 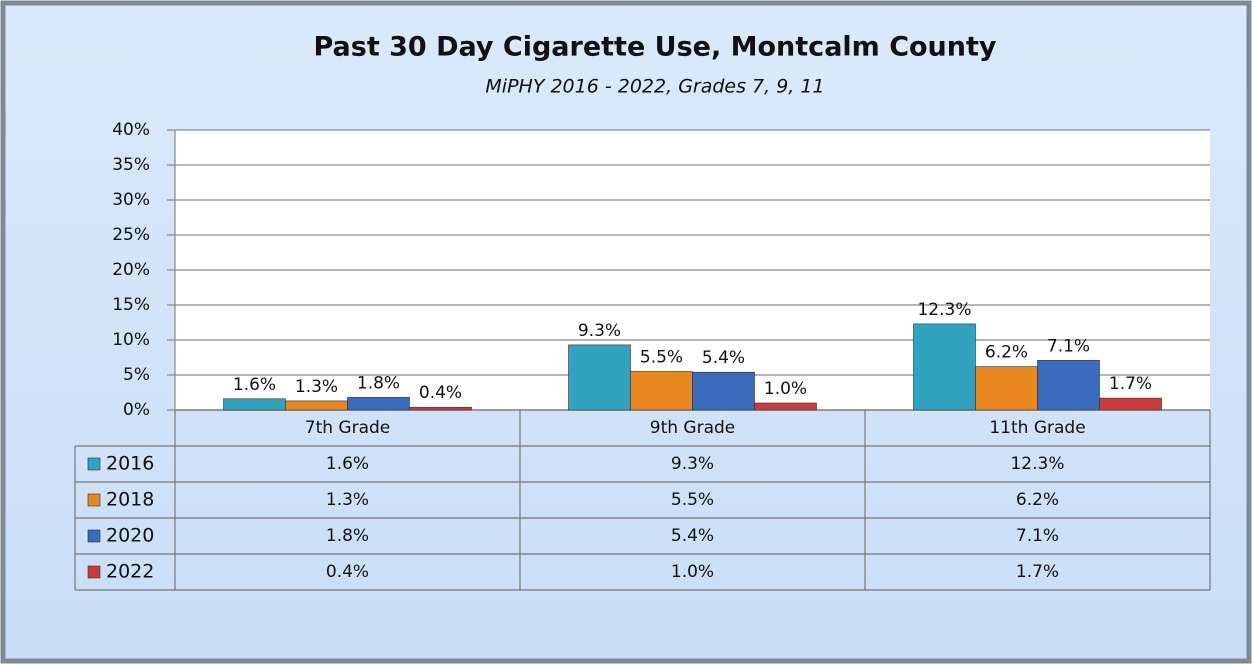 What do you see at coordinates (131, 270) in the screenshot?
I see `y-tick-label: 20%` at bounding box center [131, 270].